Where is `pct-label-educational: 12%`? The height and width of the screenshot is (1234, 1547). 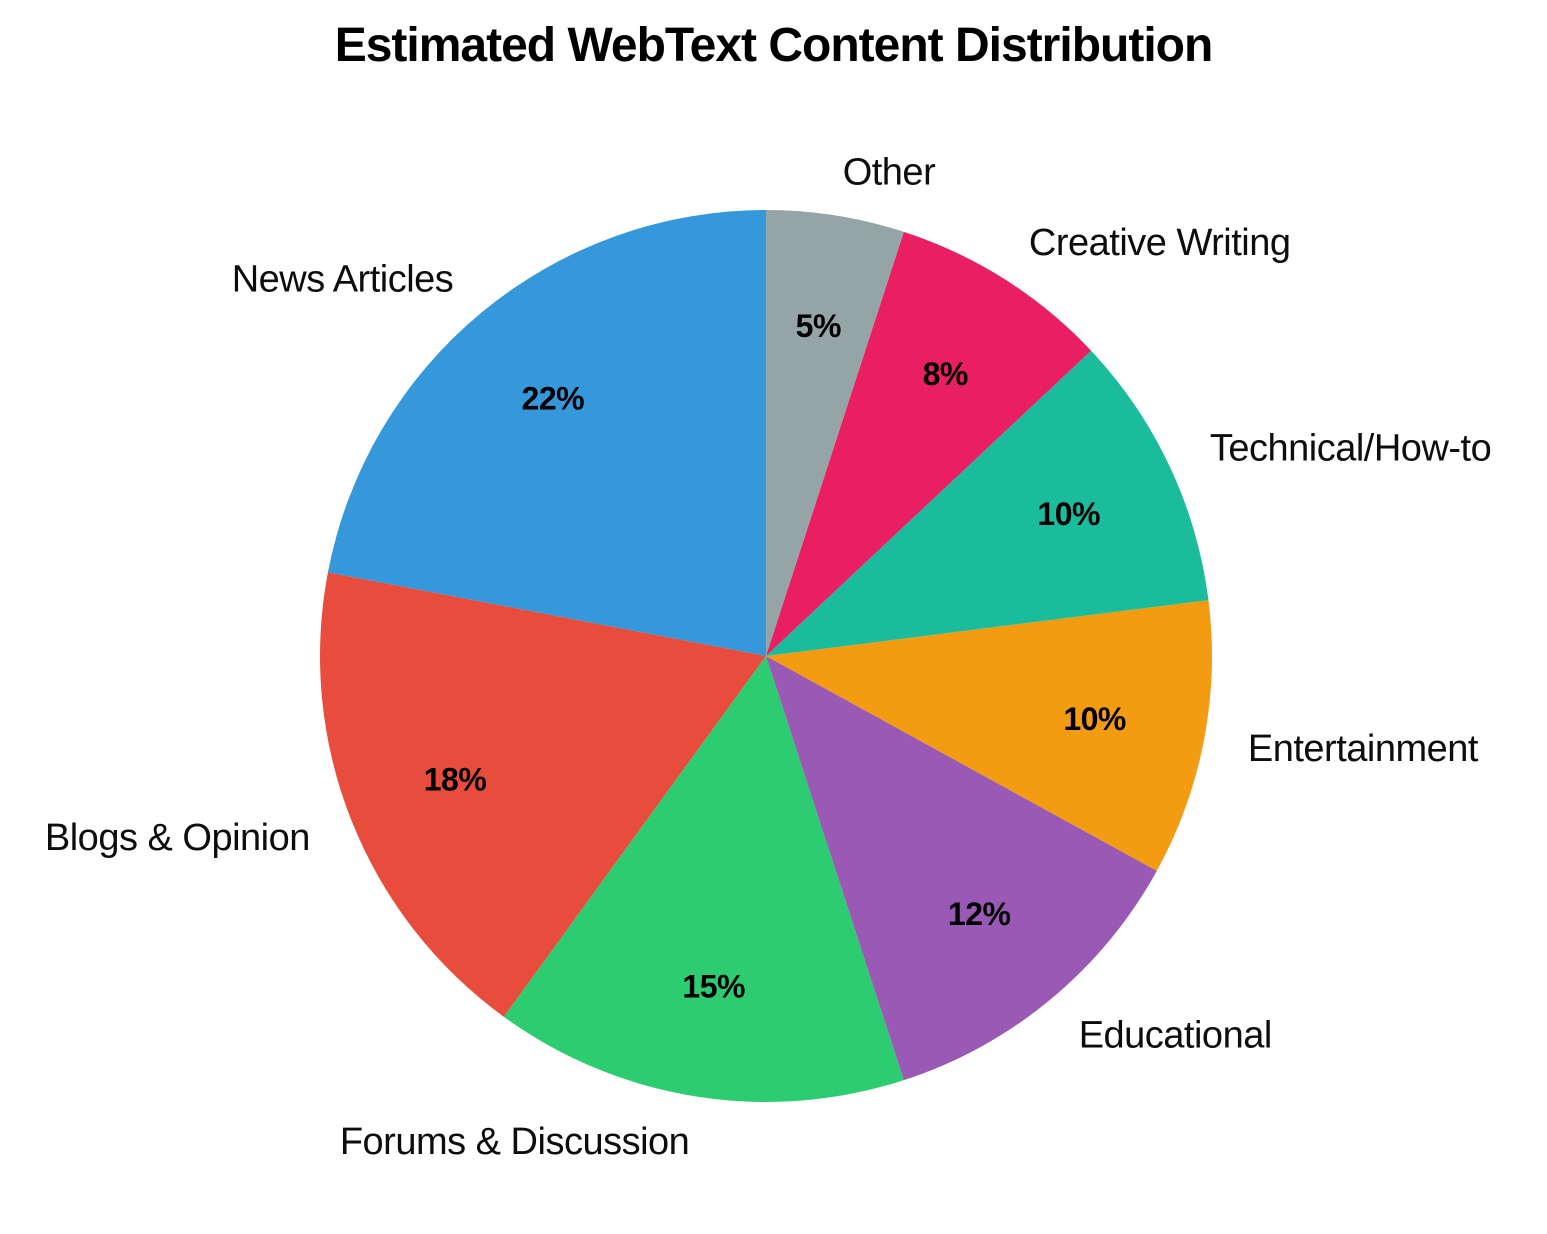 pct-label-educational: 12% is located at coordinates (979, 914).